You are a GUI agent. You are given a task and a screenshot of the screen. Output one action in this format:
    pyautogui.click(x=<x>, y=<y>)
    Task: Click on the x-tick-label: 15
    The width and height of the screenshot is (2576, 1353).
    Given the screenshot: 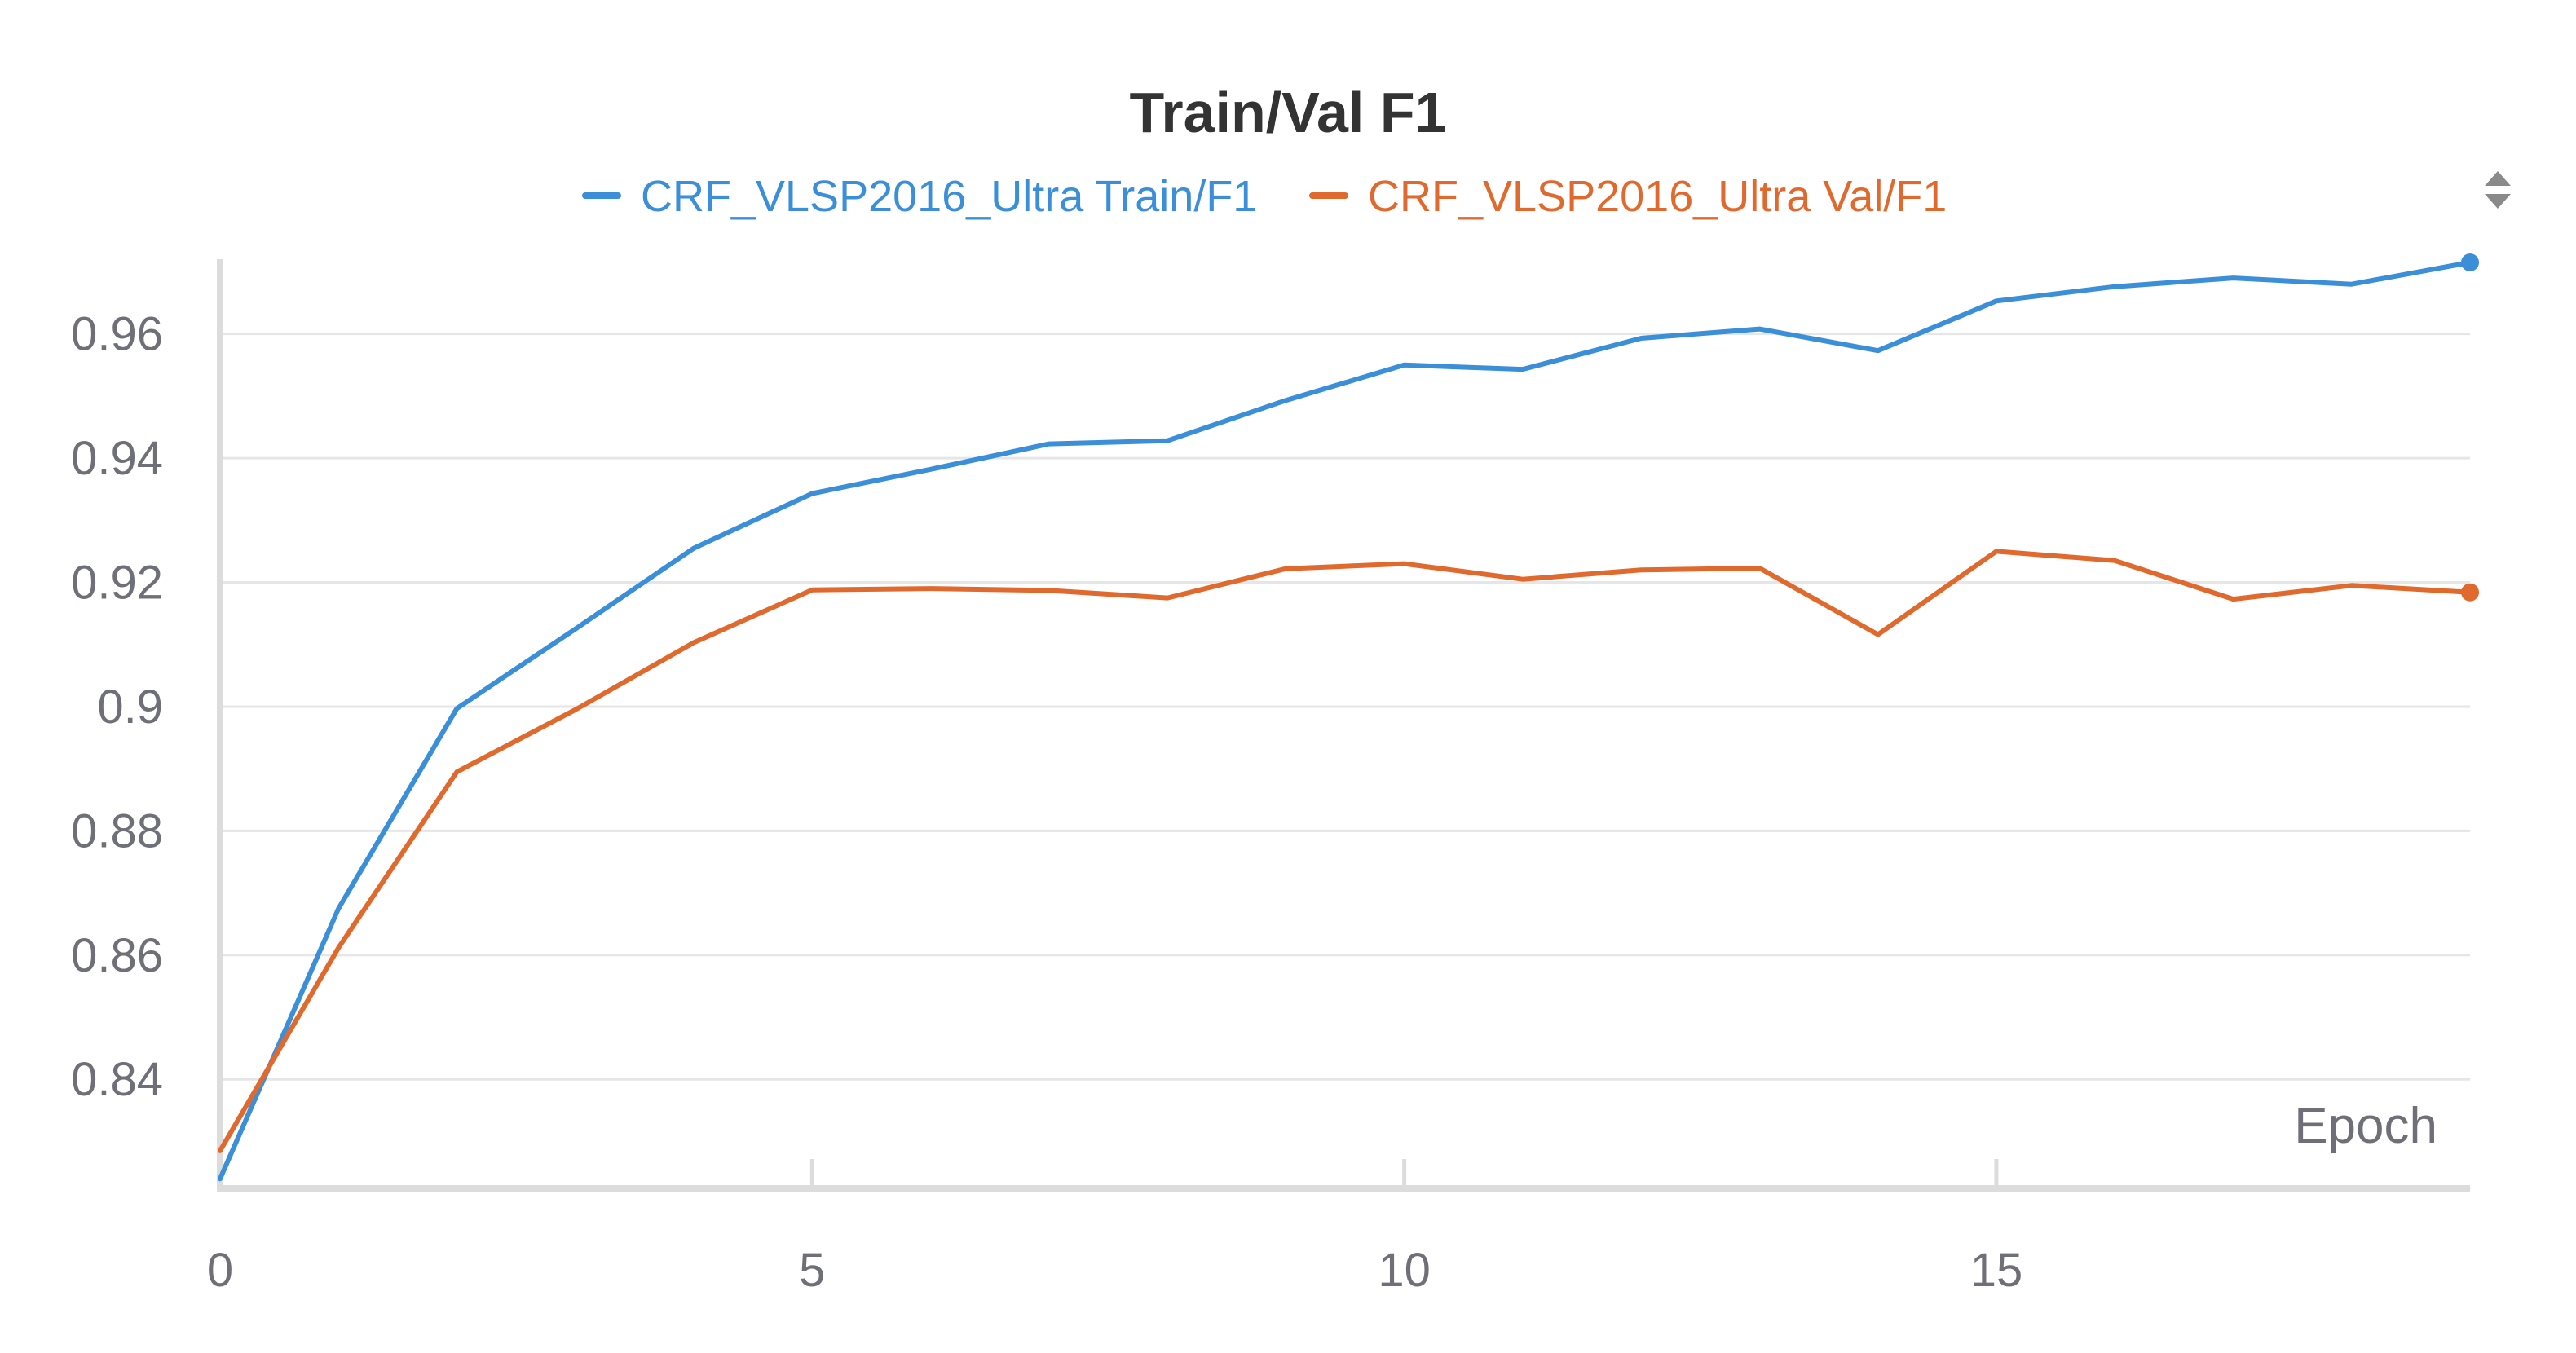 What is the action you would take?
    pyautogui.click(x=1996, y=1270)
    